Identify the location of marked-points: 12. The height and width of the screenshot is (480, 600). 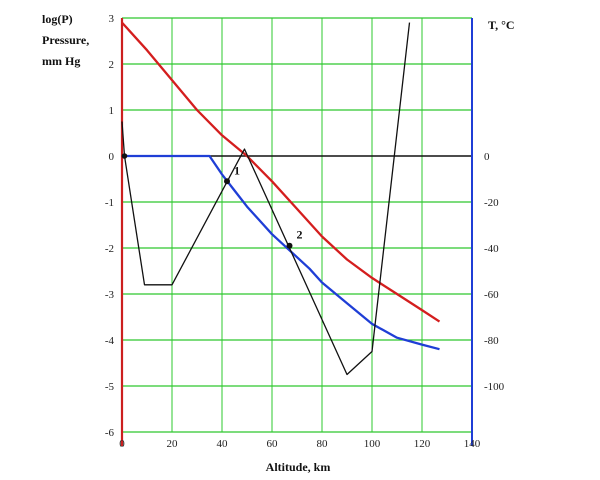
(212, 201).